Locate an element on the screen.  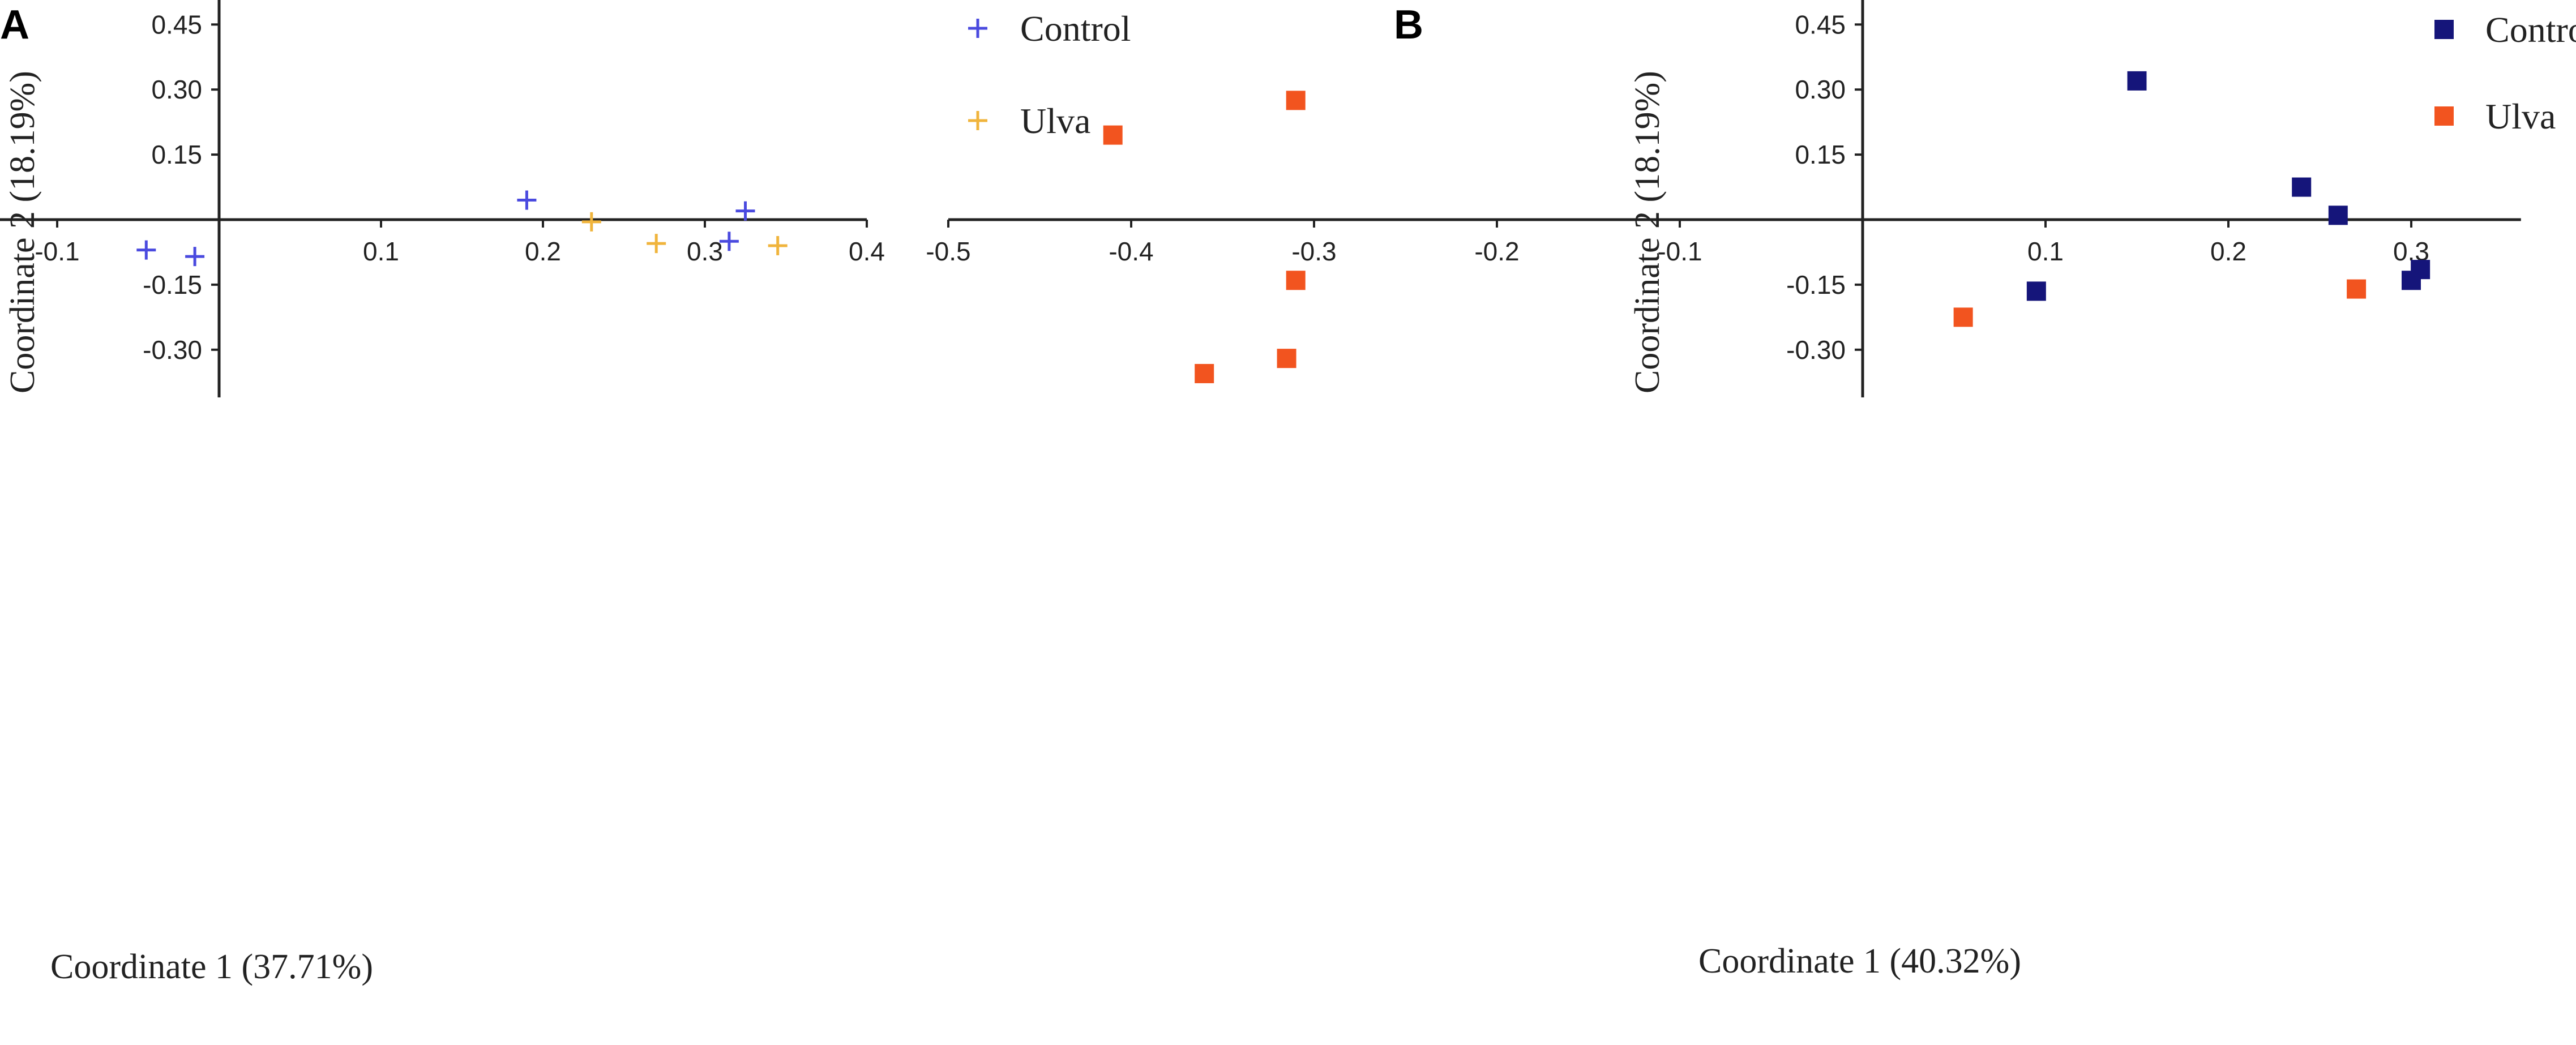
panel-a-y-axis-title: Coordinate 2 (18.19%) is located at coordinates (22, 232).